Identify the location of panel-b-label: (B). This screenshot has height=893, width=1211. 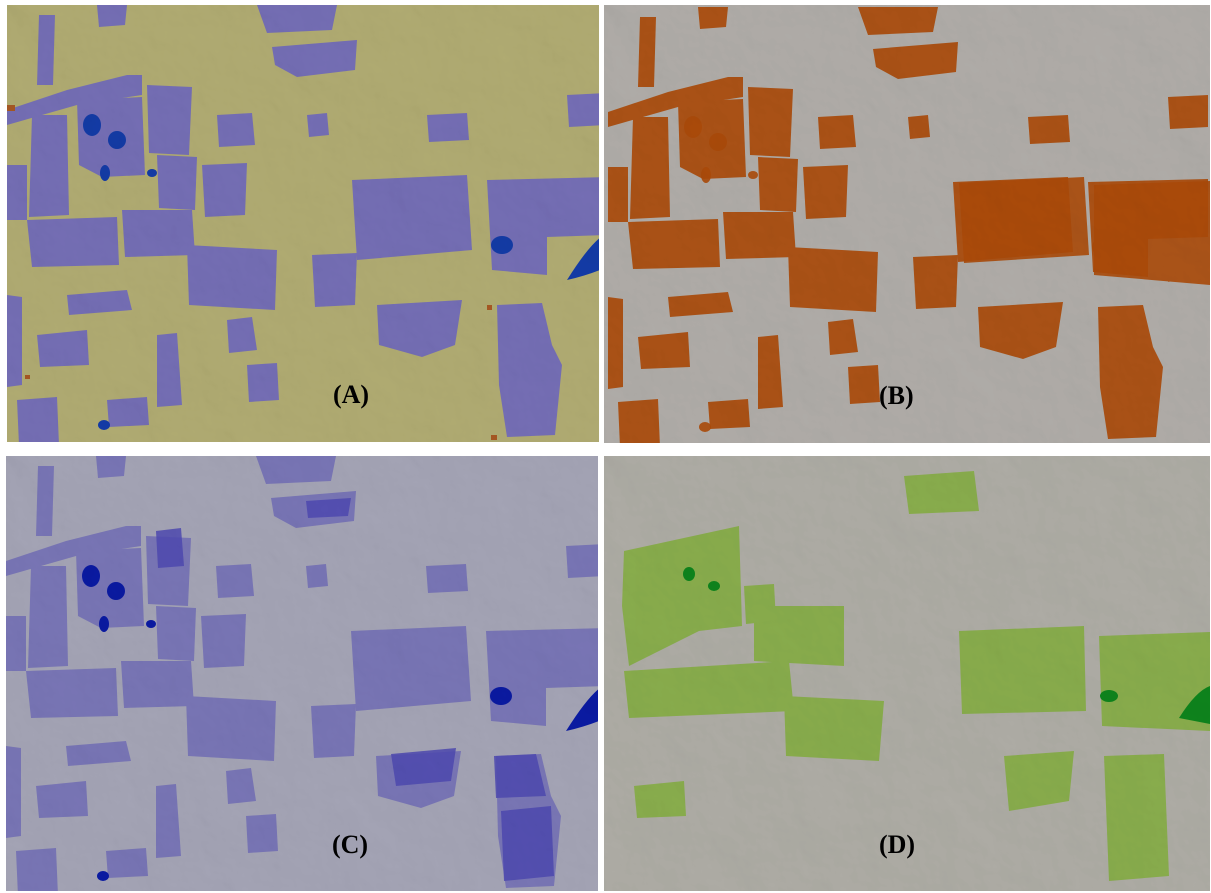
(896, 395).